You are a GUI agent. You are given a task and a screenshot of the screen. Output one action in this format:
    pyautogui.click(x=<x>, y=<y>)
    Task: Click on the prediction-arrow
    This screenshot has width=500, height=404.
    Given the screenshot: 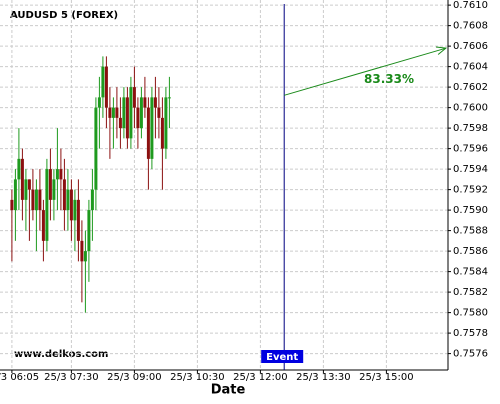 What is the action you would take?
    pyautogui.click(x=365, y=71)
    